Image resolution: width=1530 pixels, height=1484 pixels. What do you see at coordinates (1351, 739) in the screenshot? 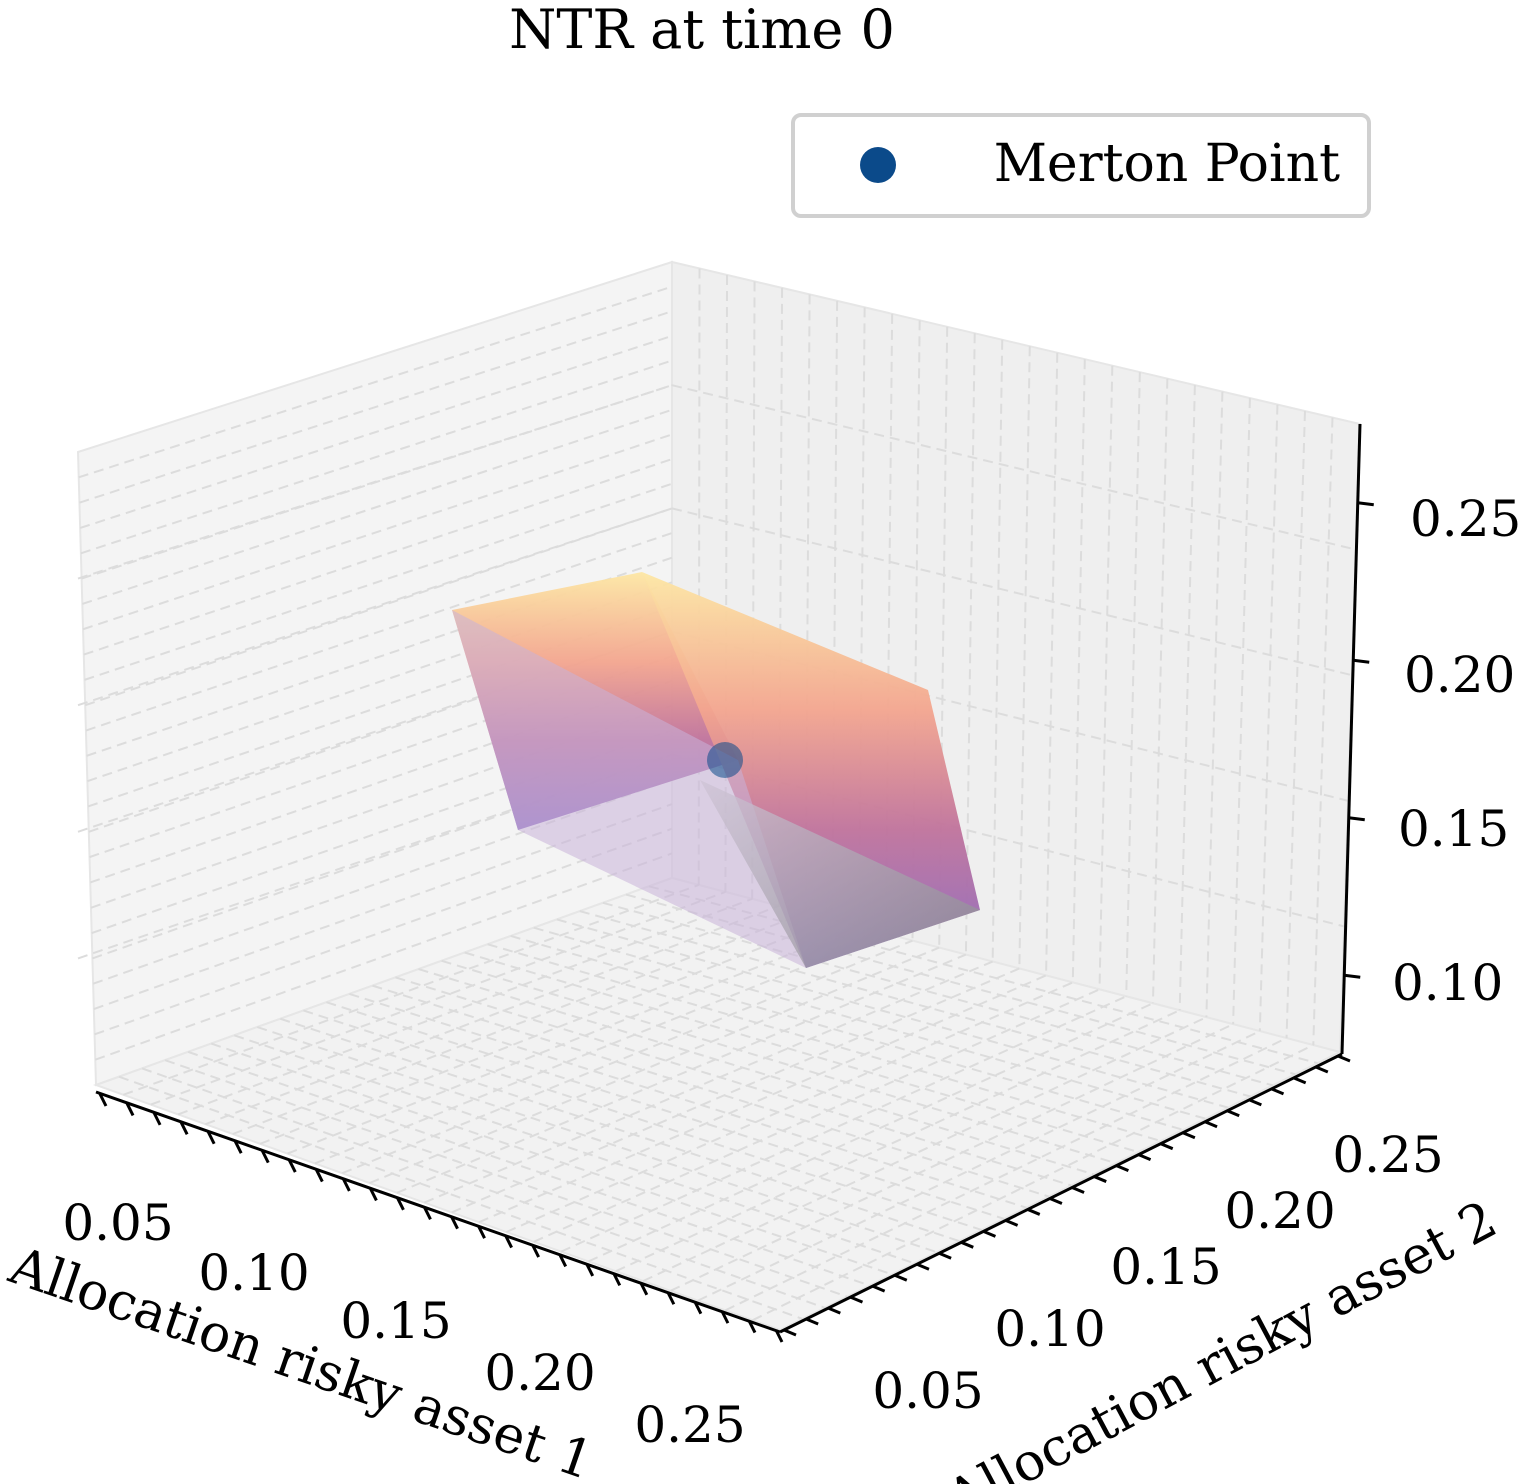
I see `z-axis-line` at bounding box center [1351, 739].